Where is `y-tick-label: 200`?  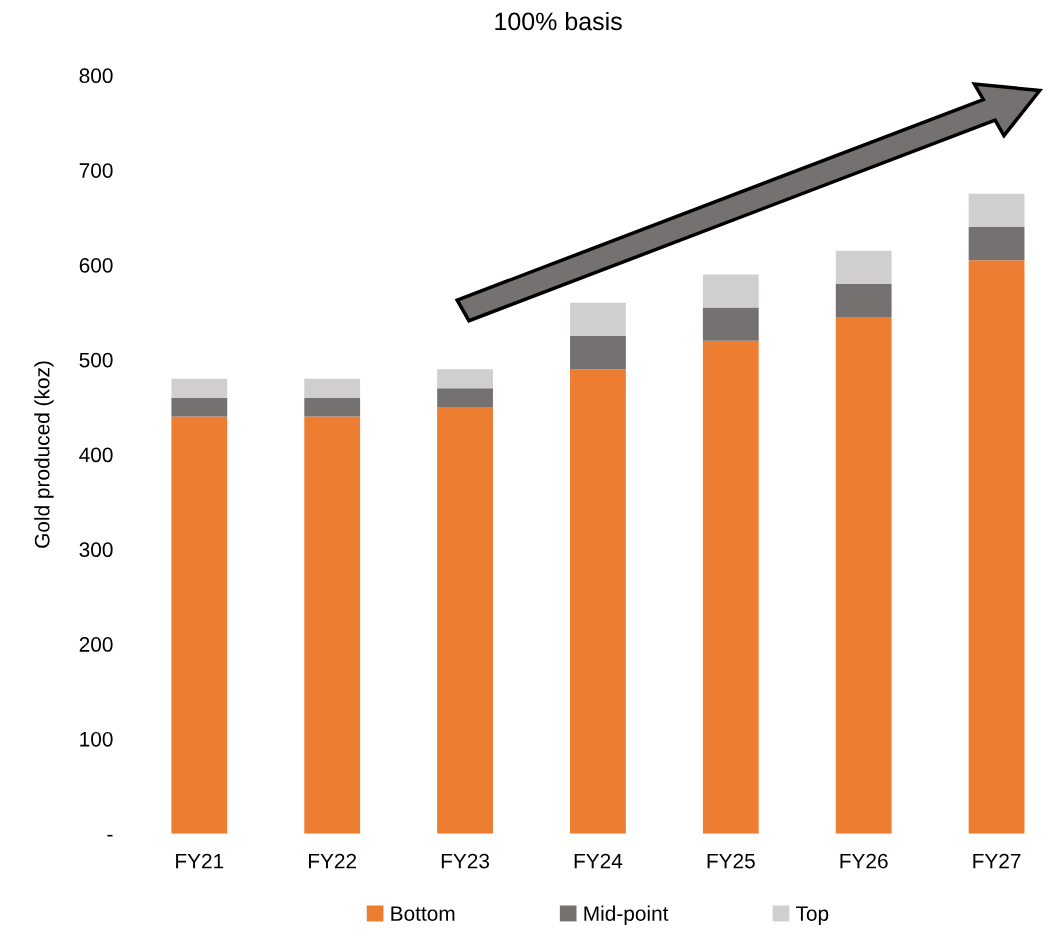 y-tick-label: 200 is located at coordinates (96, 644).